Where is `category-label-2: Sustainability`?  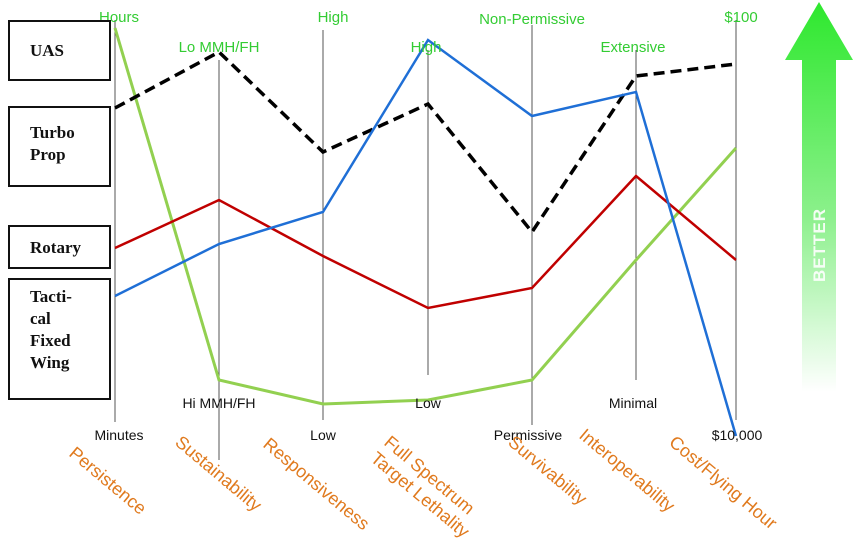
category-label-2: Sustainability is located at coordinates (218, 473).